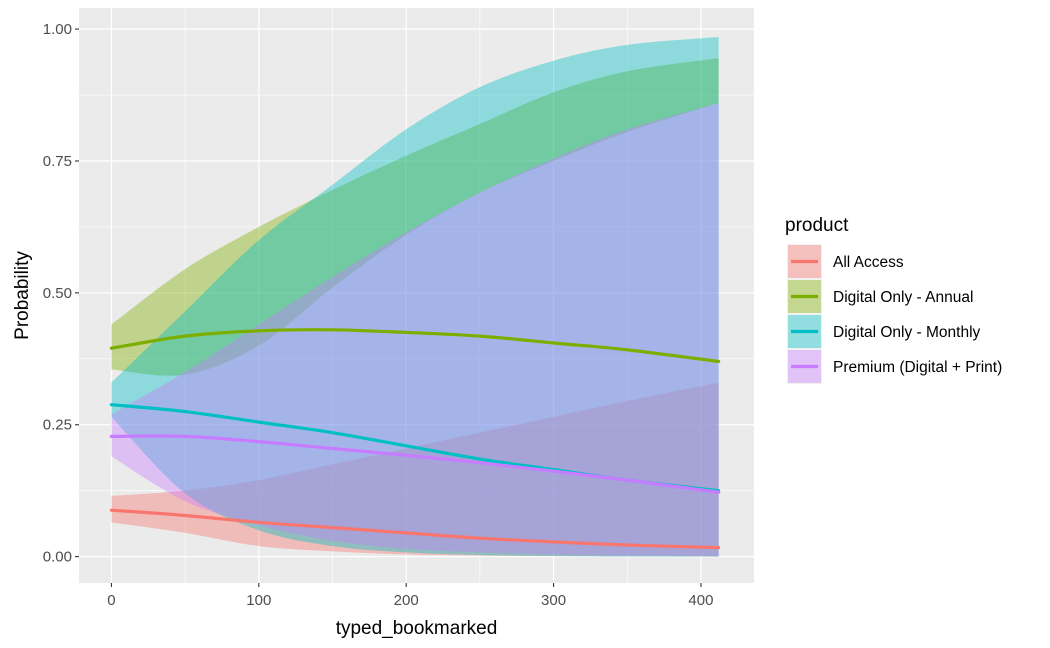 The image size is (1050, 648). What do you see at coordinates (553, 600) in the screenshot?
I see `x-tick-label: 300` at bounding box center [553, 600].